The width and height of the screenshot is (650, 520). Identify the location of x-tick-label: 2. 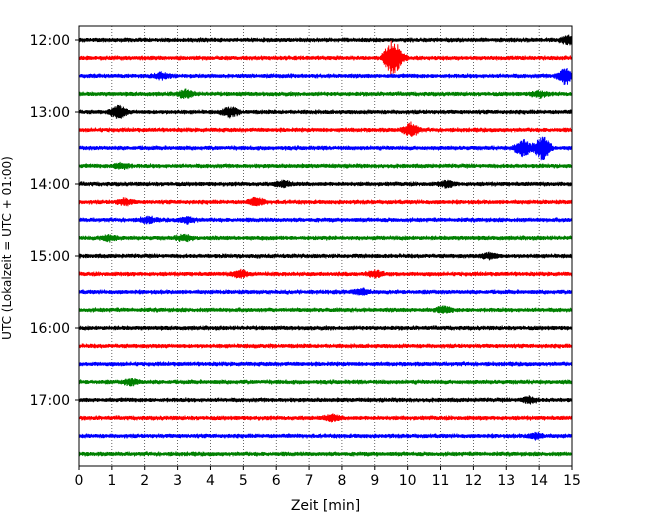
(144, 481).